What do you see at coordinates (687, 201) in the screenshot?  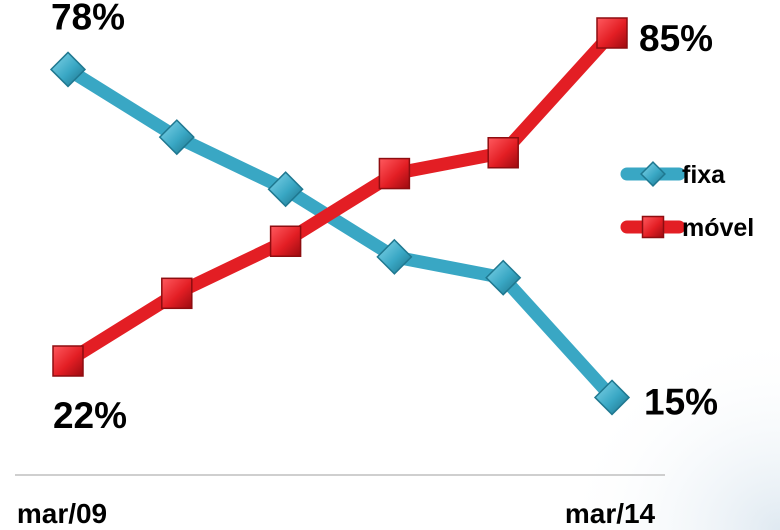 I see `legend: fixa móvel` at bounding box center [687, 201].